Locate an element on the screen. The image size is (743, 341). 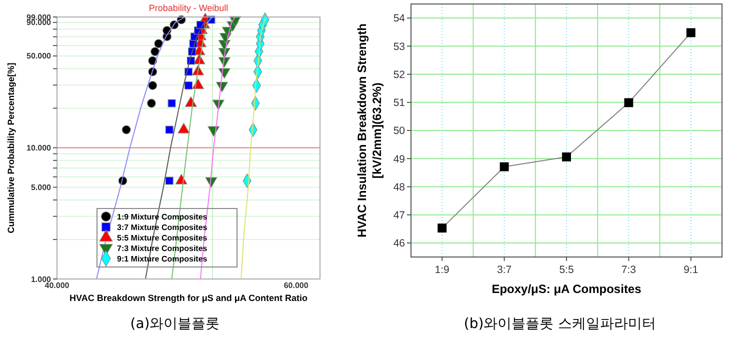
y-tick-label: 47 is located at coordinates (399, 216).